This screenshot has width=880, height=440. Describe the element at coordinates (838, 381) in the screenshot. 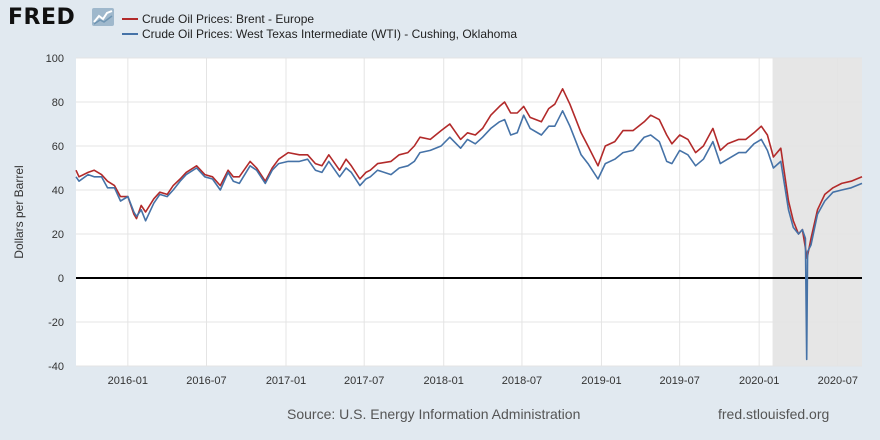

I see `x-tick-label: 2020-07` at that location.